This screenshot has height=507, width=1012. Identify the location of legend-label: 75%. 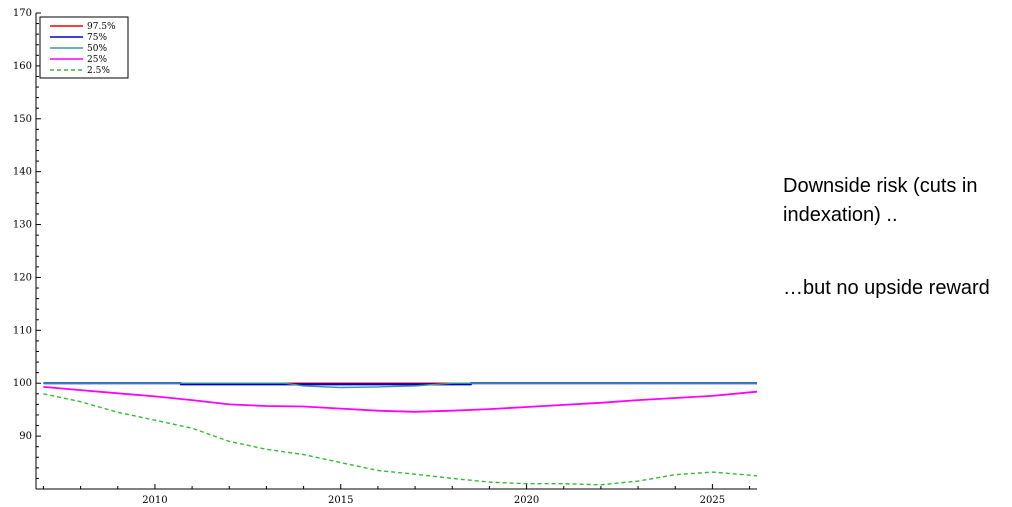
(97, 38).